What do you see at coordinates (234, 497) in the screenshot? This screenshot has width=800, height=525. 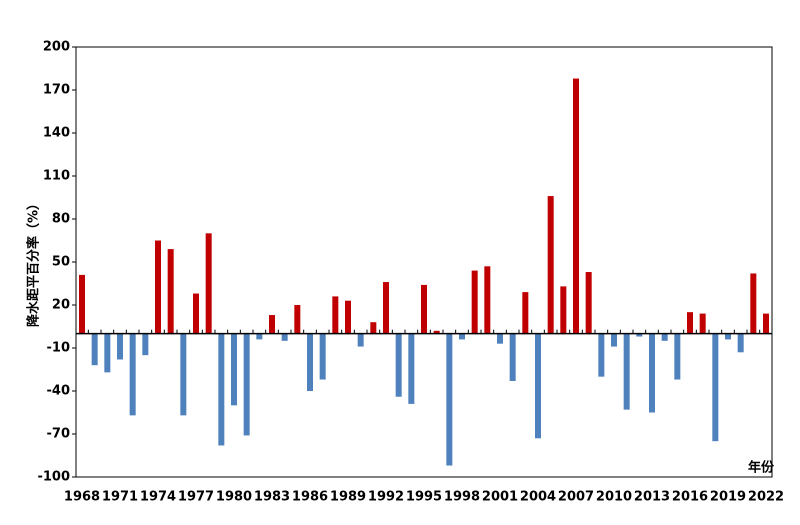 I see `x-tick-label: 1980` at bounding box center [234, 497].